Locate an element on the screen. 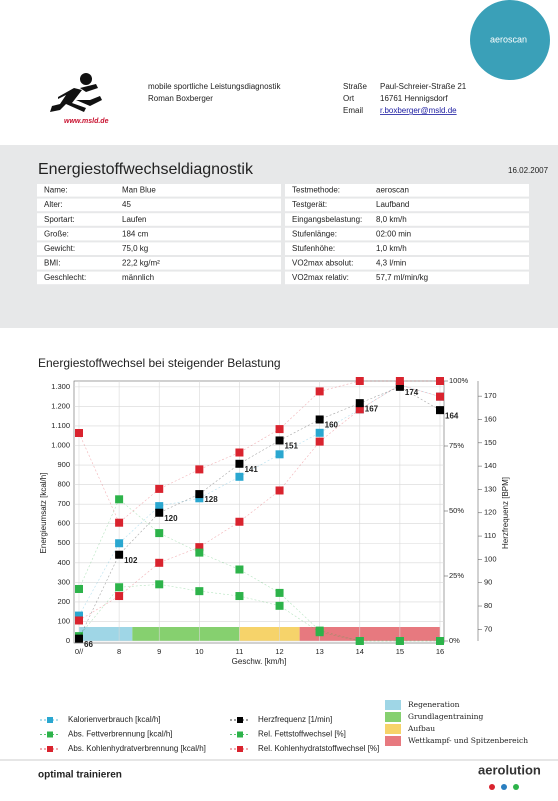 The image size is (558, 801). data-label: 160 is located at coordinates (332, 425).